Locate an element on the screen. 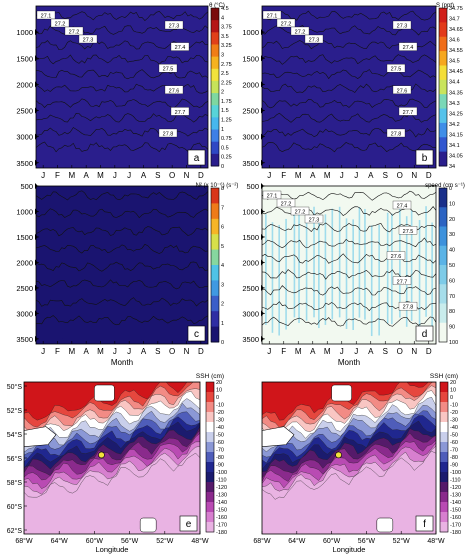  colorbar-tick-label: -40 is located at coordinates (454, 428).